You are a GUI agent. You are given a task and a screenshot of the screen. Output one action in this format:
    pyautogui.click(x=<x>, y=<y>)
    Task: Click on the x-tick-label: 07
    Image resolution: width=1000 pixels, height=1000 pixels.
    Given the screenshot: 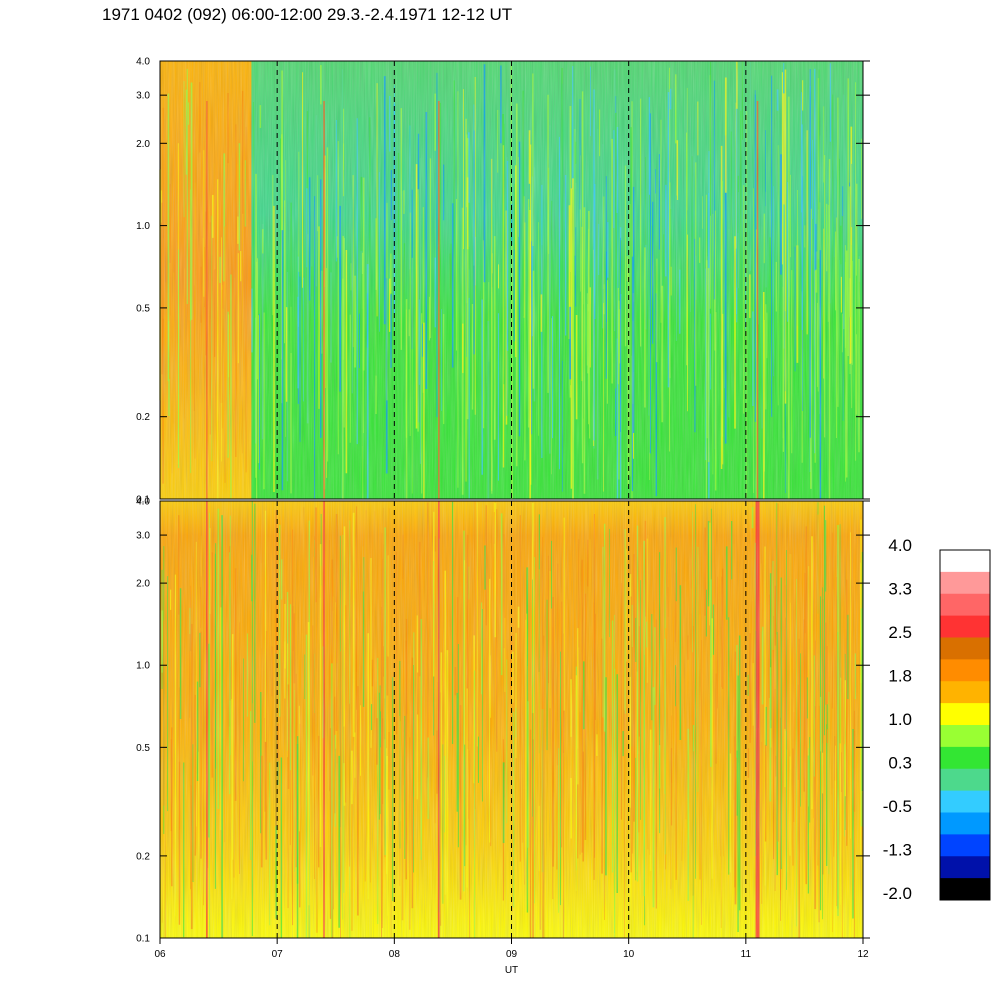 What is the action you would take?
    pyautogui.click(x=278, y=954)
    